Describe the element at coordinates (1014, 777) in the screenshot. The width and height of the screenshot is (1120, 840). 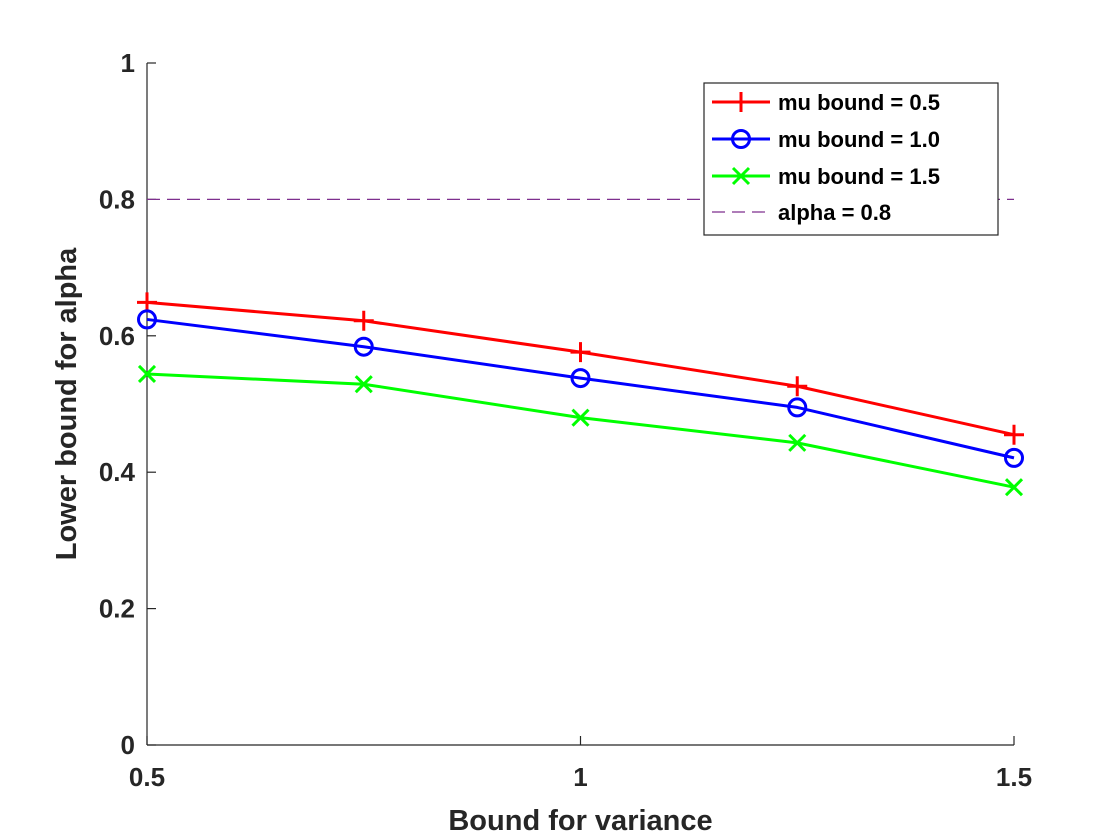
I see `x-tick-label: 1.5` at that location.